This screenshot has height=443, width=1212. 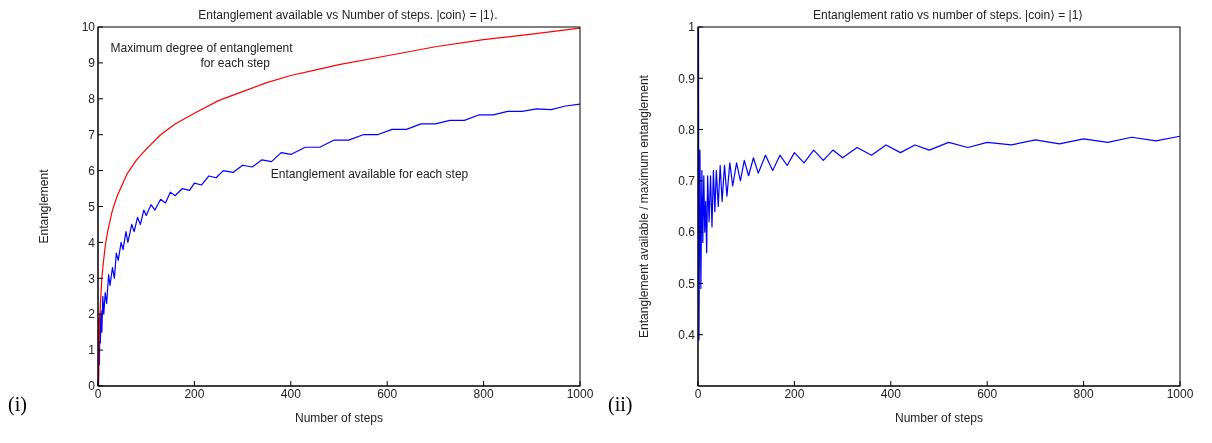 I want to click on y-tick-label: 0.9, so click(x=687, y=78).